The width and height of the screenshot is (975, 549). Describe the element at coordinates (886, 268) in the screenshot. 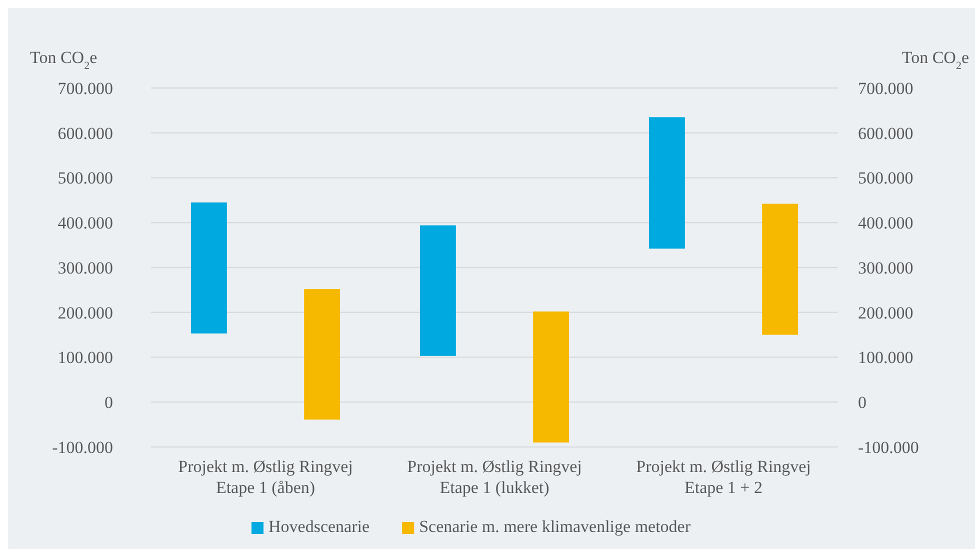

I see `y2-tick-label: 300.000` at that location.